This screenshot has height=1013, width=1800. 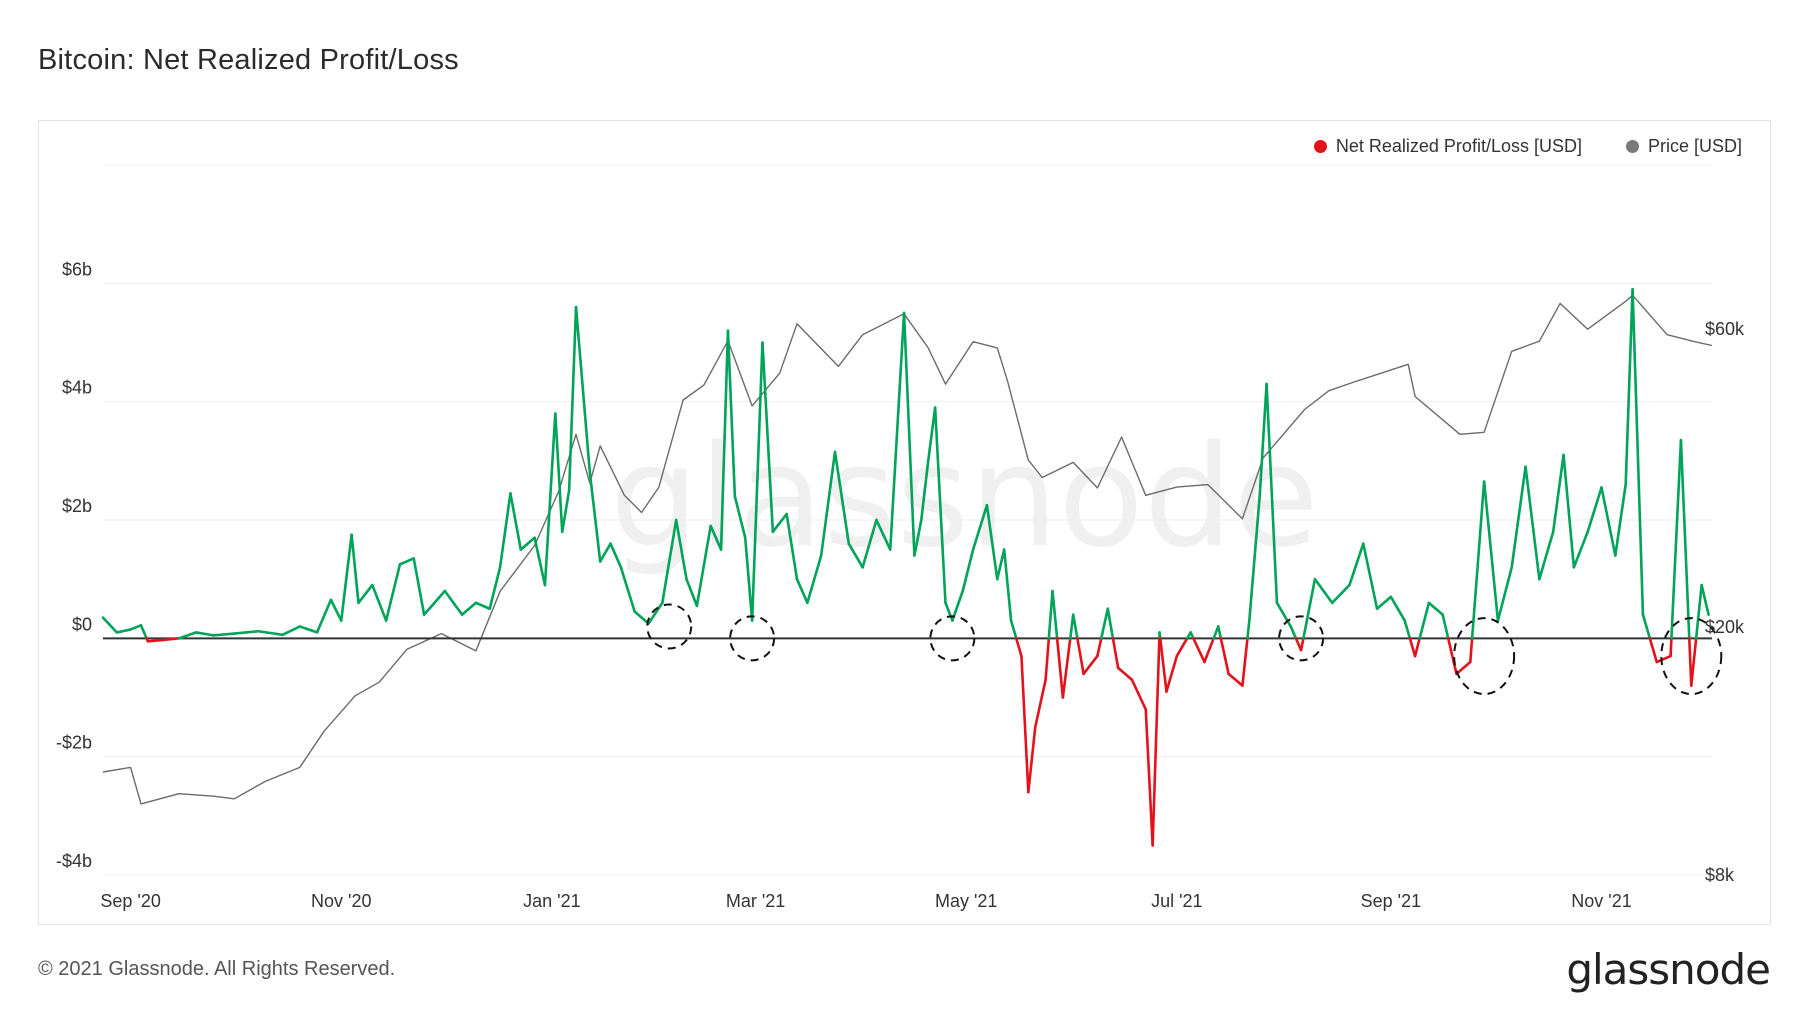 I want to click on x-tick-label-1: Nov '20, so click(x=341, y=901).